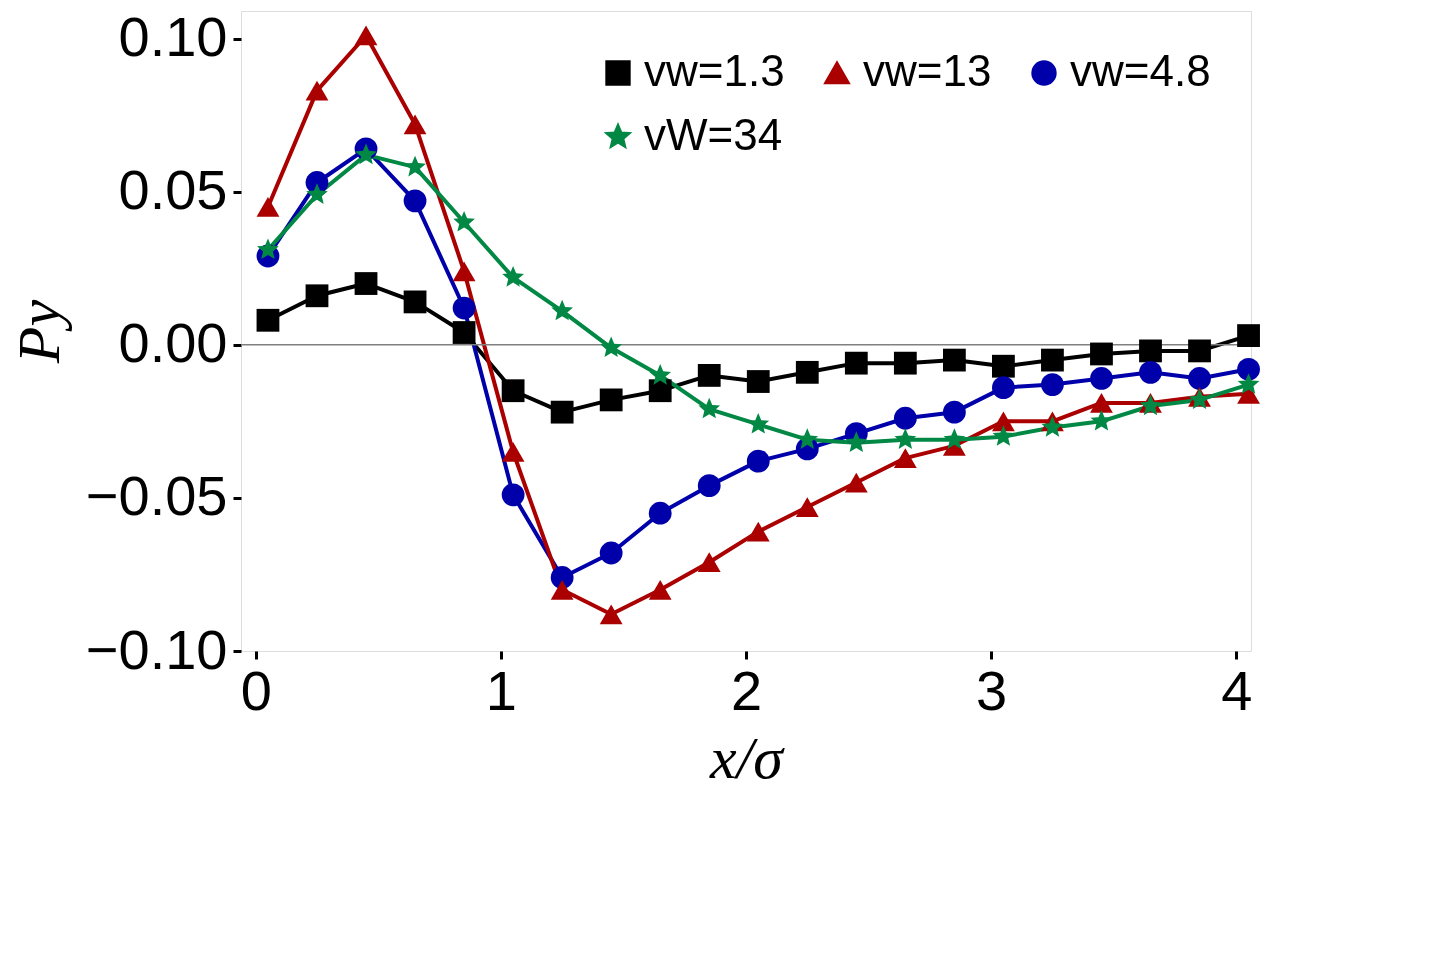 The height and width of the screenshot is (963, 1448). I want to click on legend-label: vW=34, so click(713, 134).